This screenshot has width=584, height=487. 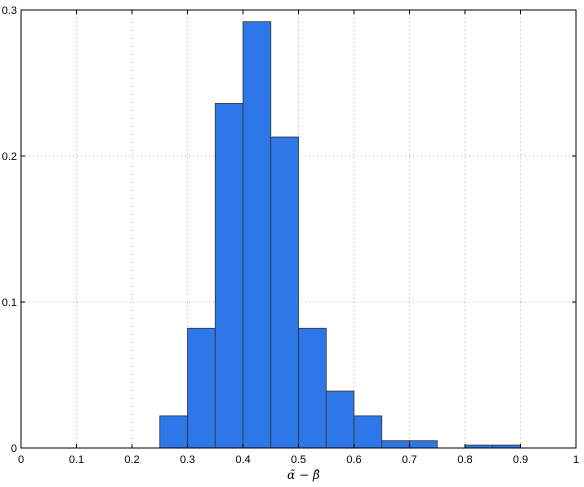 I want to click on x-tick-label: 0.4, so click(x=242, y=460).